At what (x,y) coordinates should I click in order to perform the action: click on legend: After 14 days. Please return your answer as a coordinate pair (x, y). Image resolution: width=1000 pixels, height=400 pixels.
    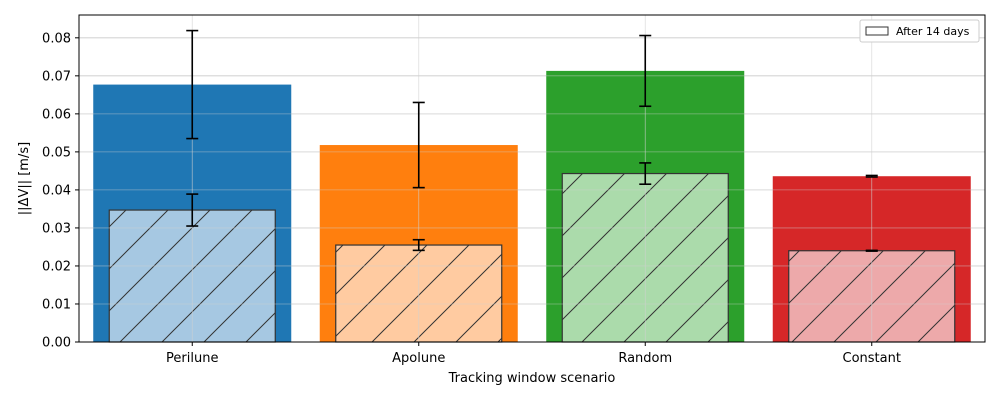
    Looking at the image, I should click on (919, 31).